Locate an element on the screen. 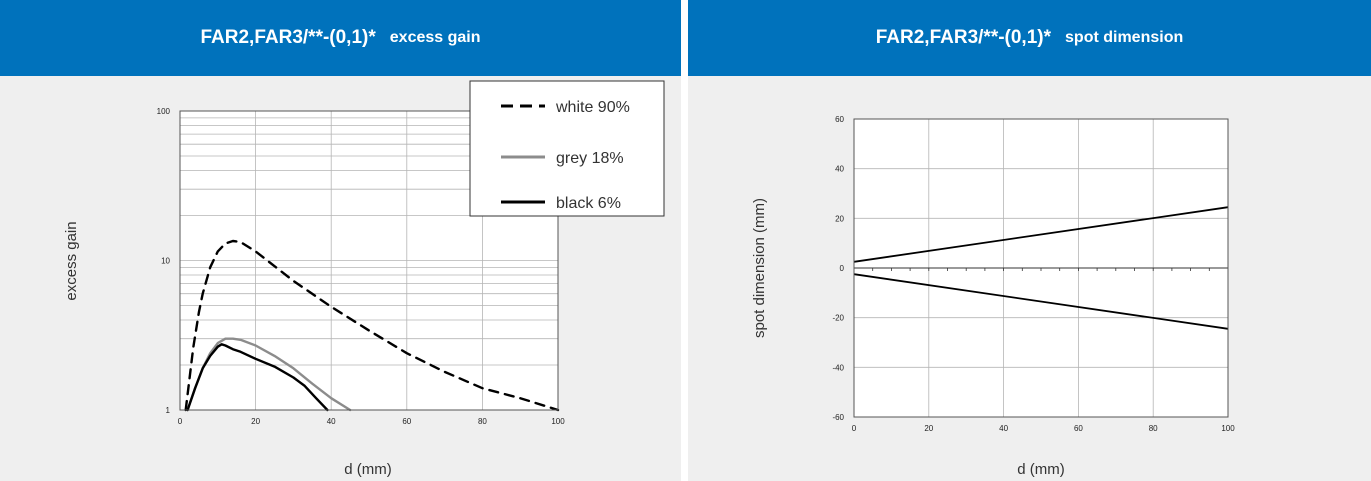  legend: white 90% grey 18% black 6% is located at coordinates (567, 148).